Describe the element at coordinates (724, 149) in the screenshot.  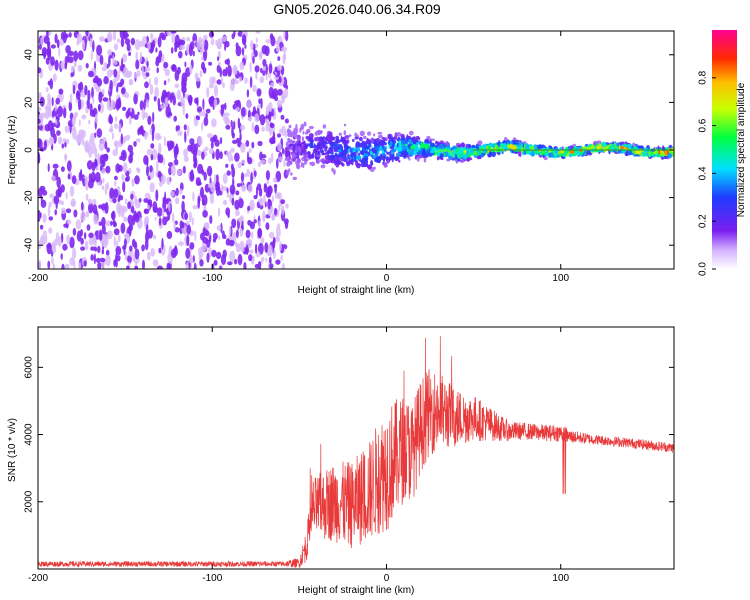
I see `colorbar-gradient` at that location.